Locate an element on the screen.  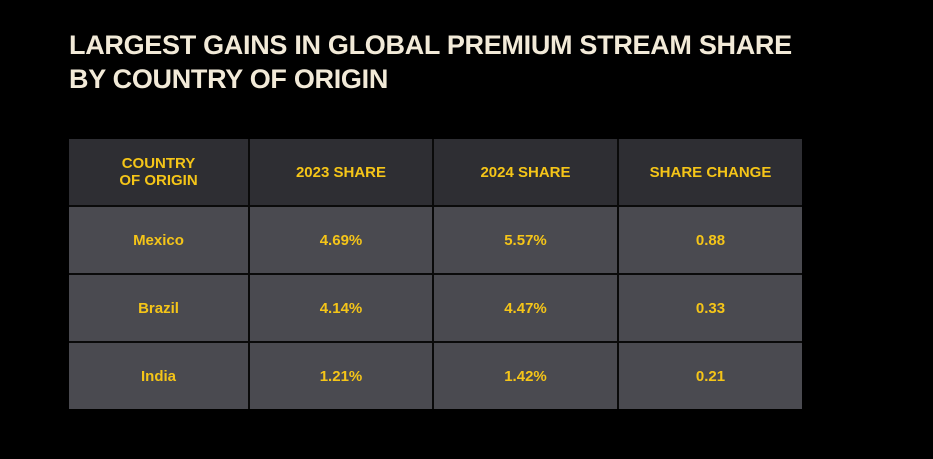
cell-2023-share: 4.69% is located at coordinates (341, 240).